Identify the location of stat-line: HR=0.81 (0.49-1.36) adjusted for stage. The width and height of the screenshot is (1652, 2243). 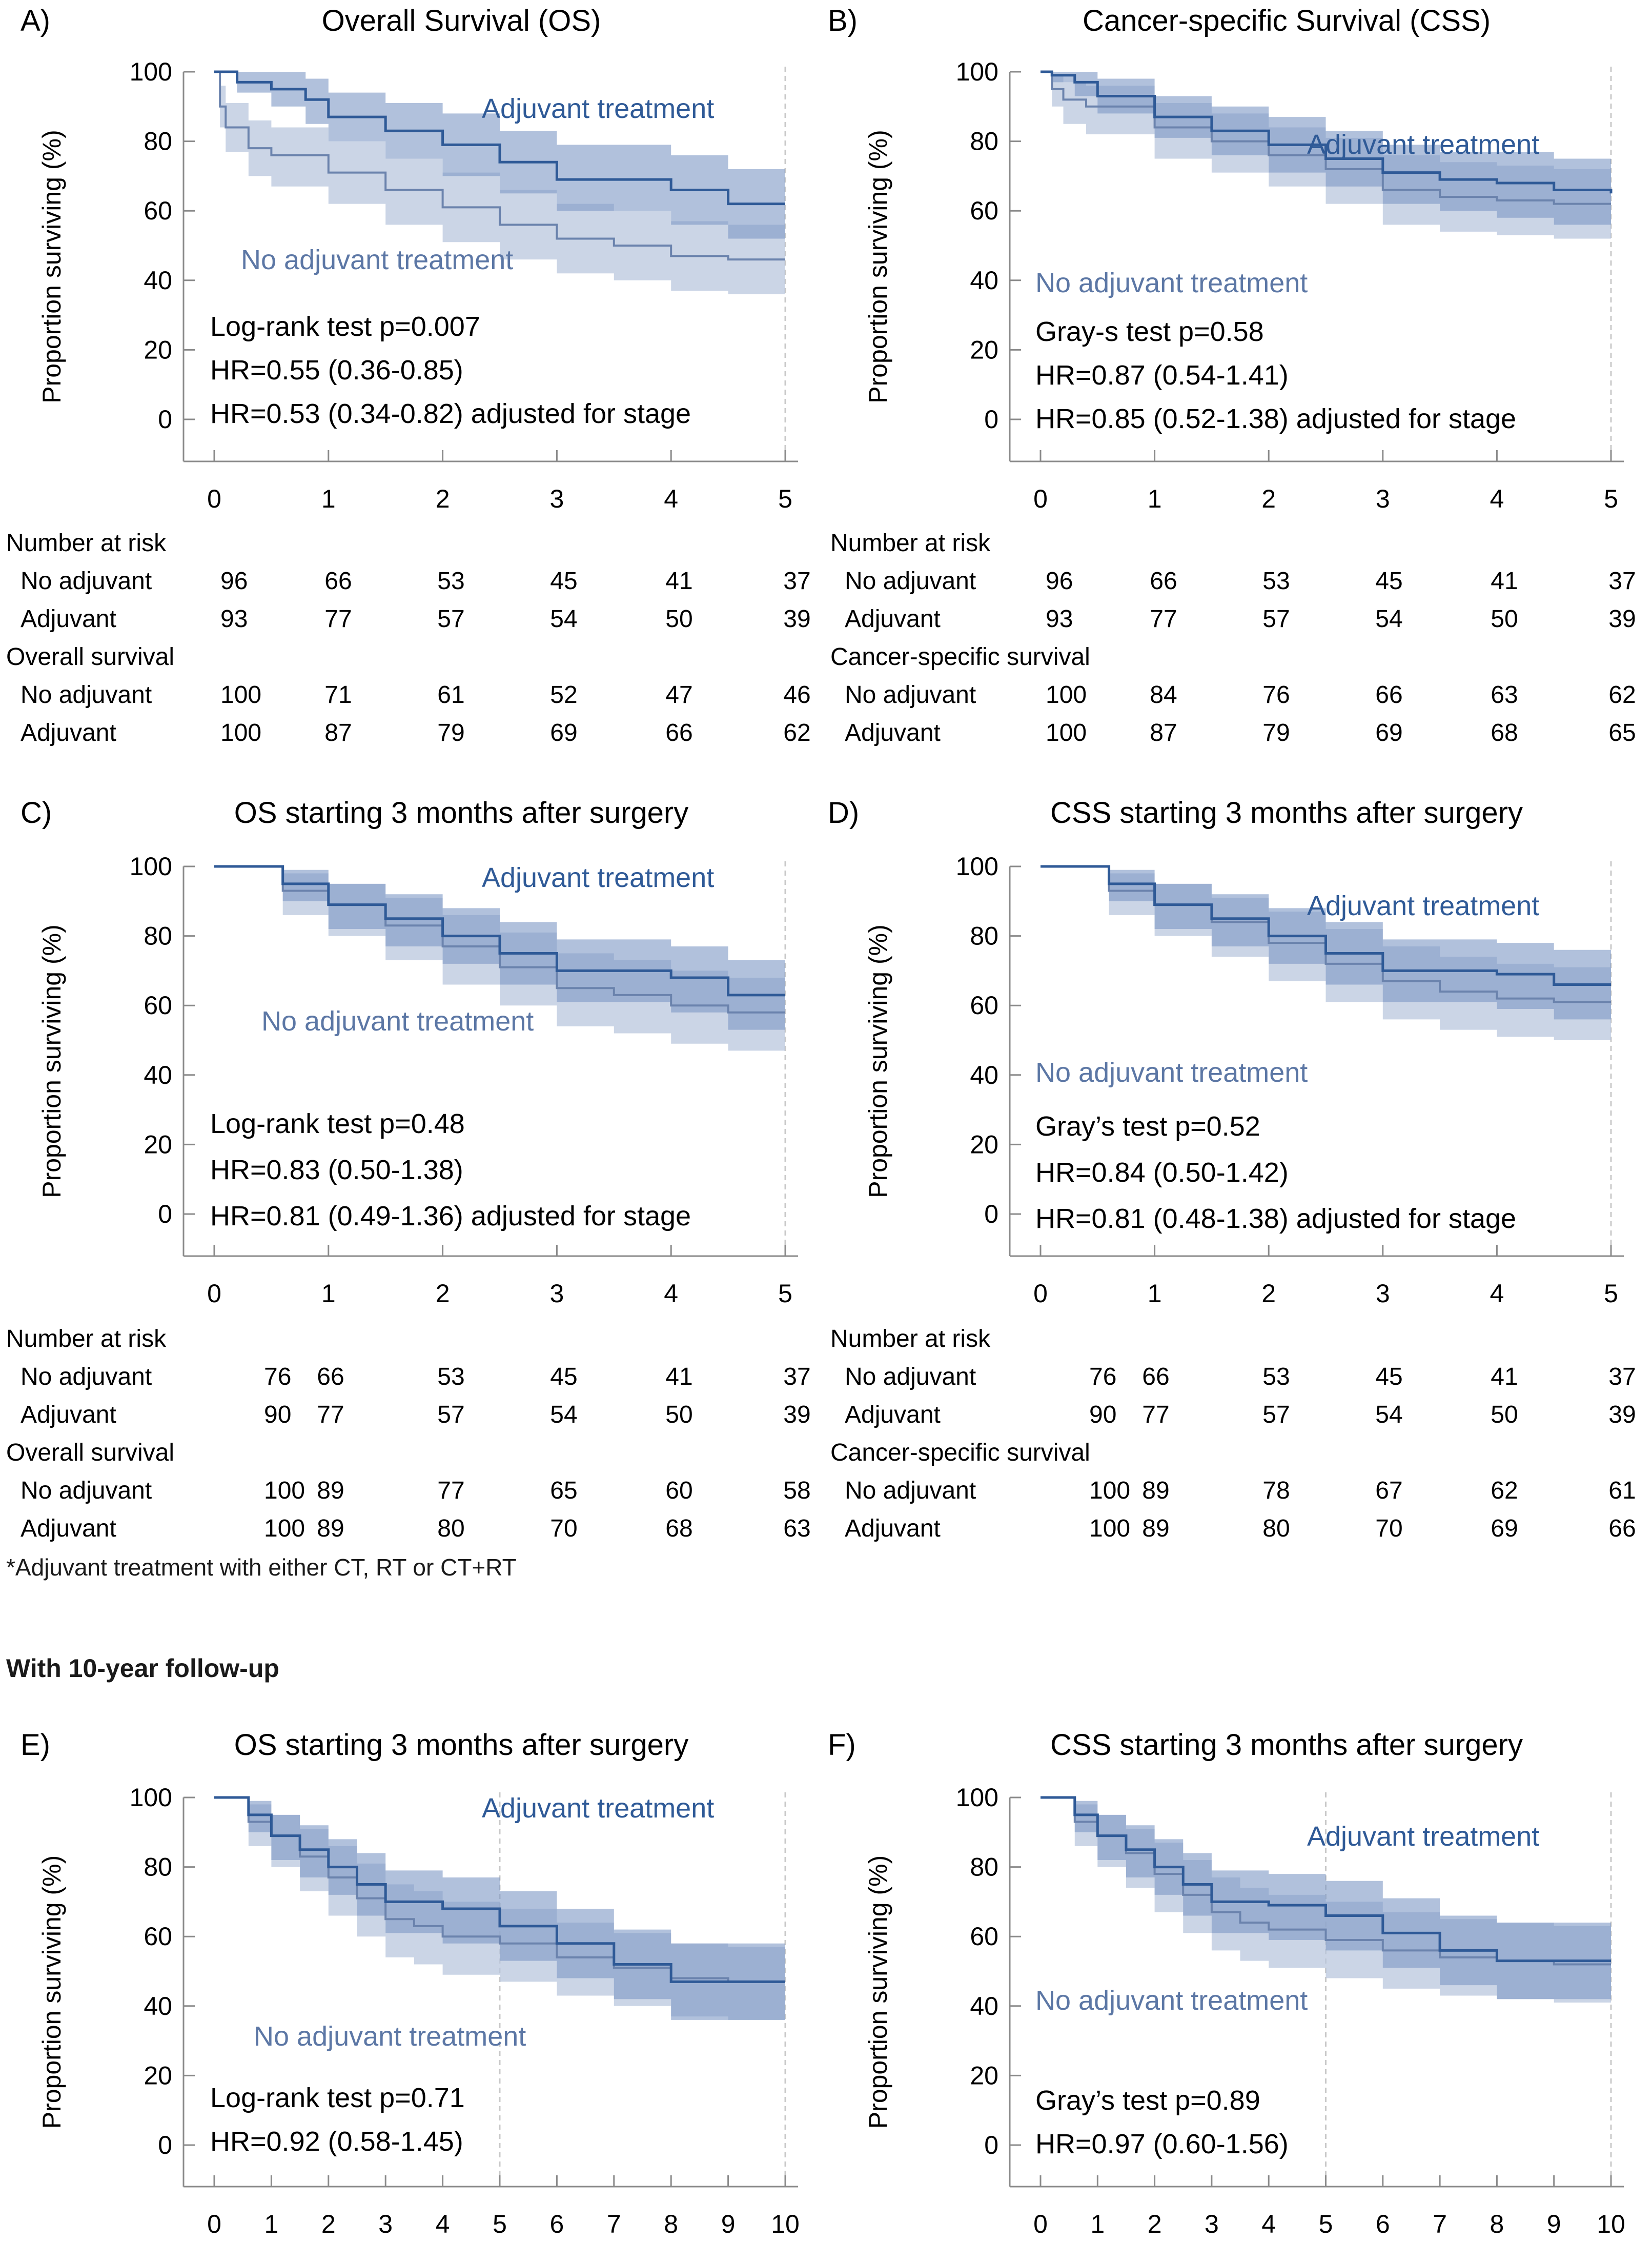
(451, 1216).